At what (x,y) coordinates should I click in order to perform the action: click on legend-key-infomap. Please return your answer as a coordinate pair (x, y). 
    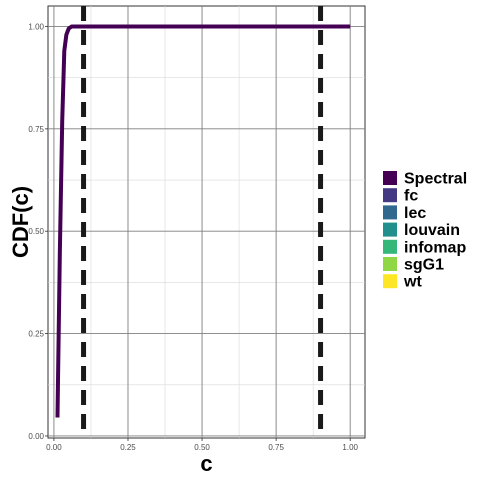
    Looking at the image, I should click on (390, 246).